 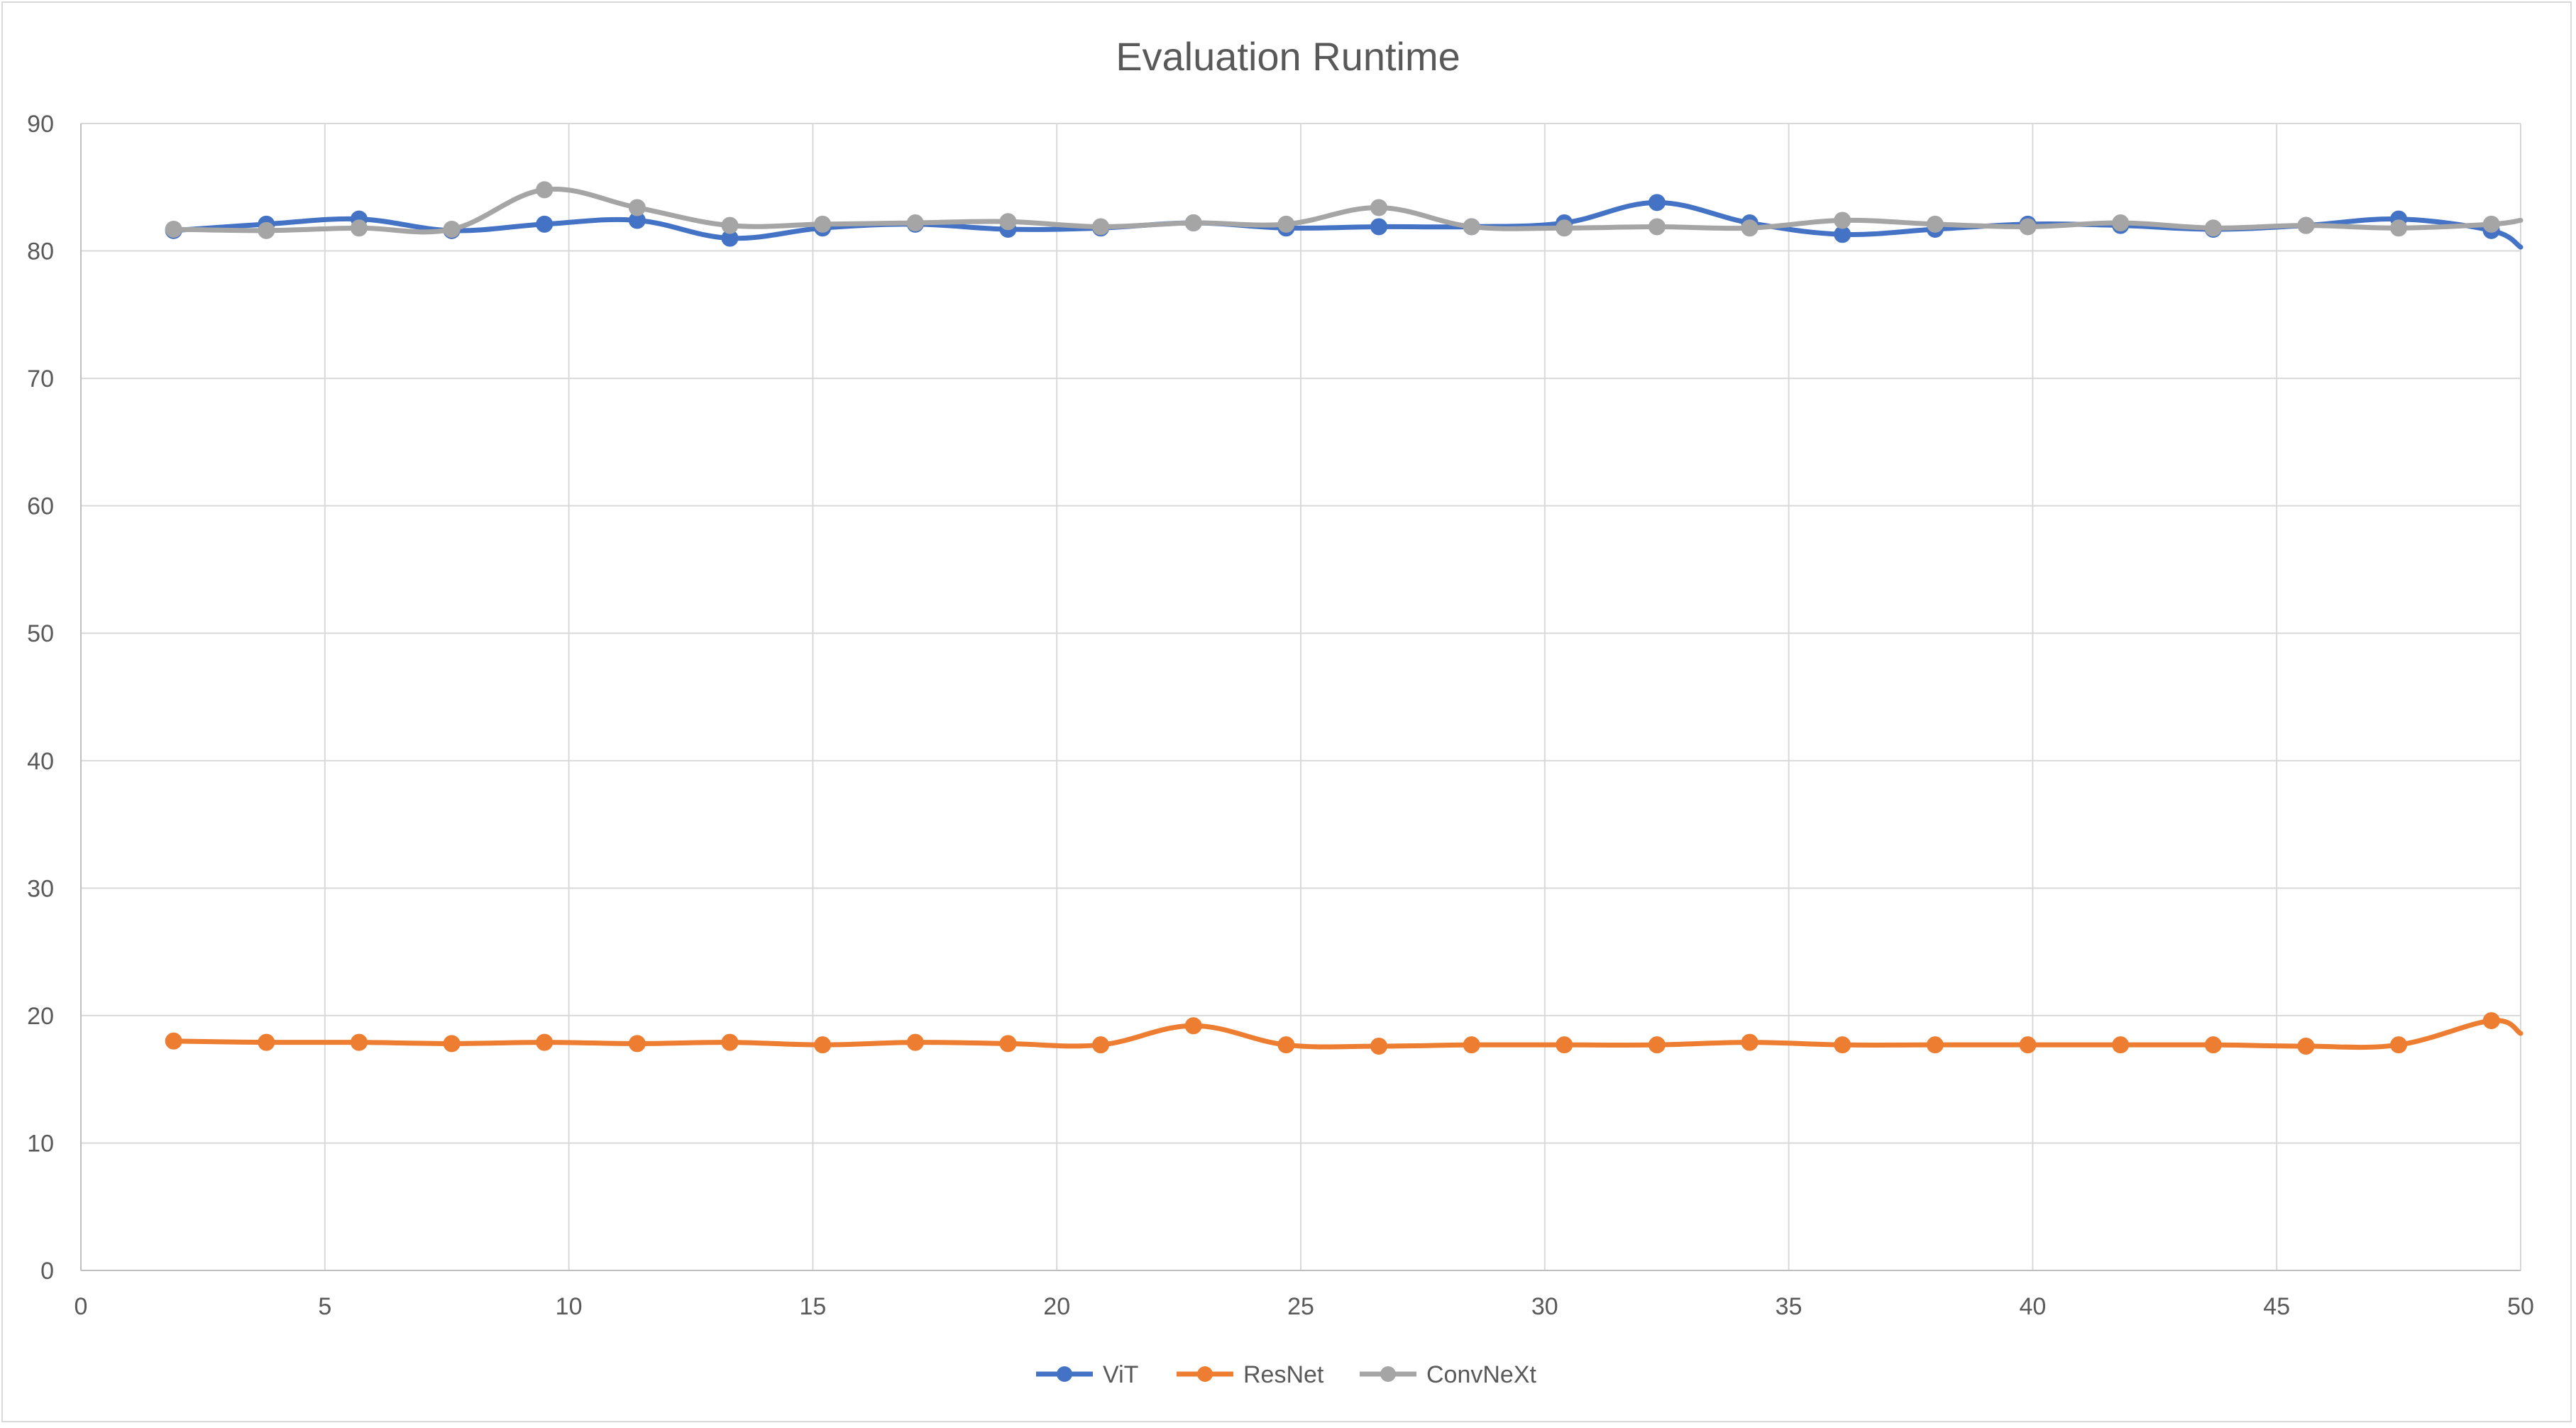 What do you see at coordinates (569, 1306) in the screenshot?
I see `x-tick-label: 10` at bounding box center [569, 1306].